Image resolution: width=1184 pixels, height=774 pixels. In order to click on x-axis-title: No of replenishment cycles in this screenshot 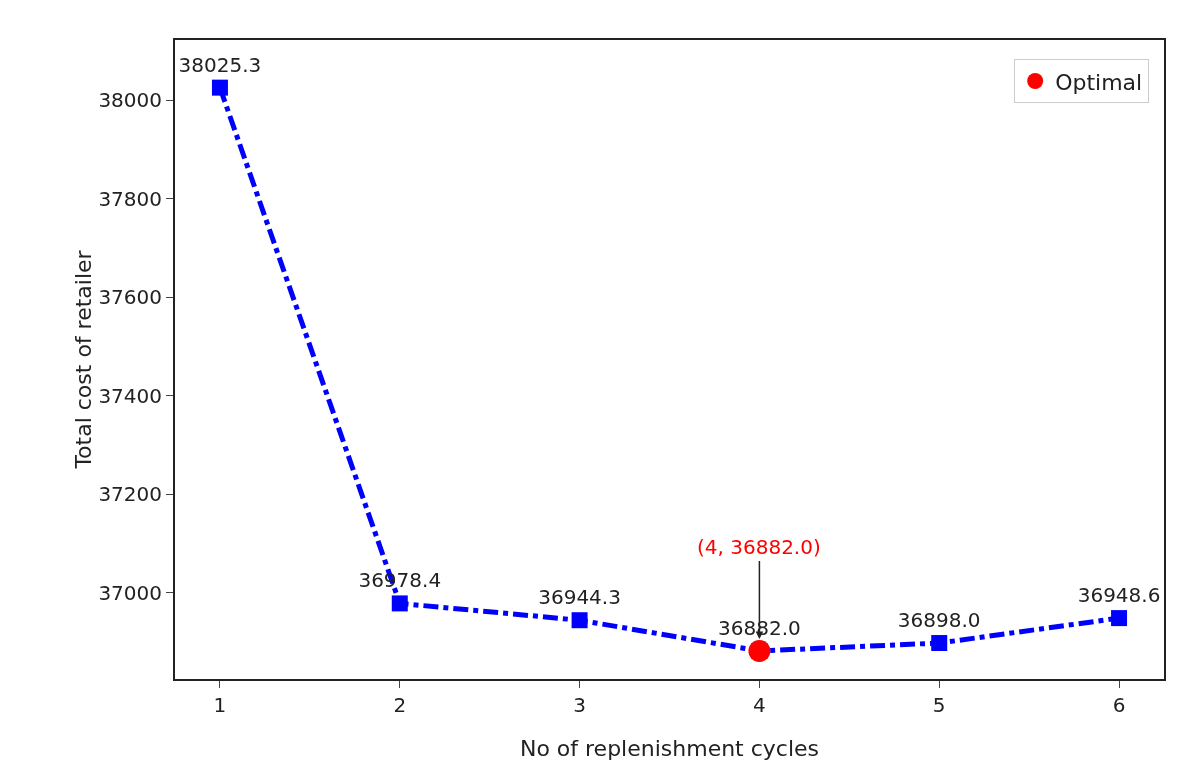, I will do `click(669, 748)`.